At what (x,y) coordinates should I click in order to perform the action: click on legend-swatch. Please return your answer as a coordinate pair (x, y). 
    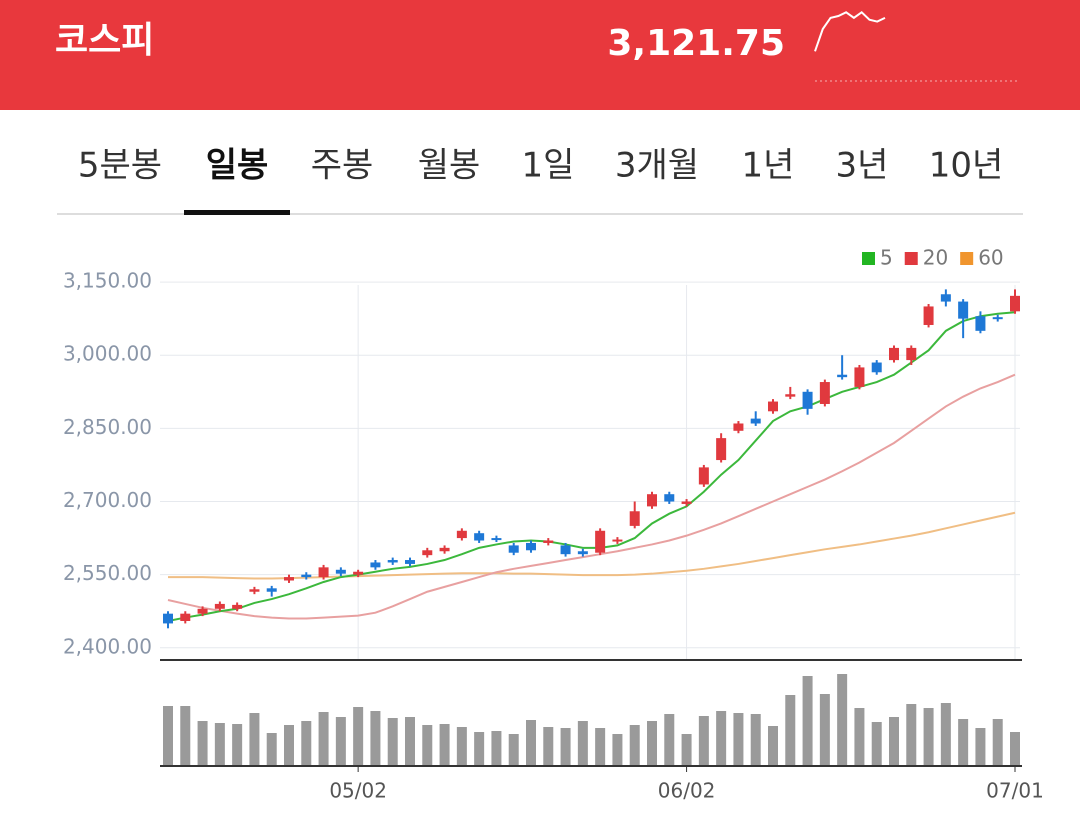
    Looking at the image, I should click on (967, 258).